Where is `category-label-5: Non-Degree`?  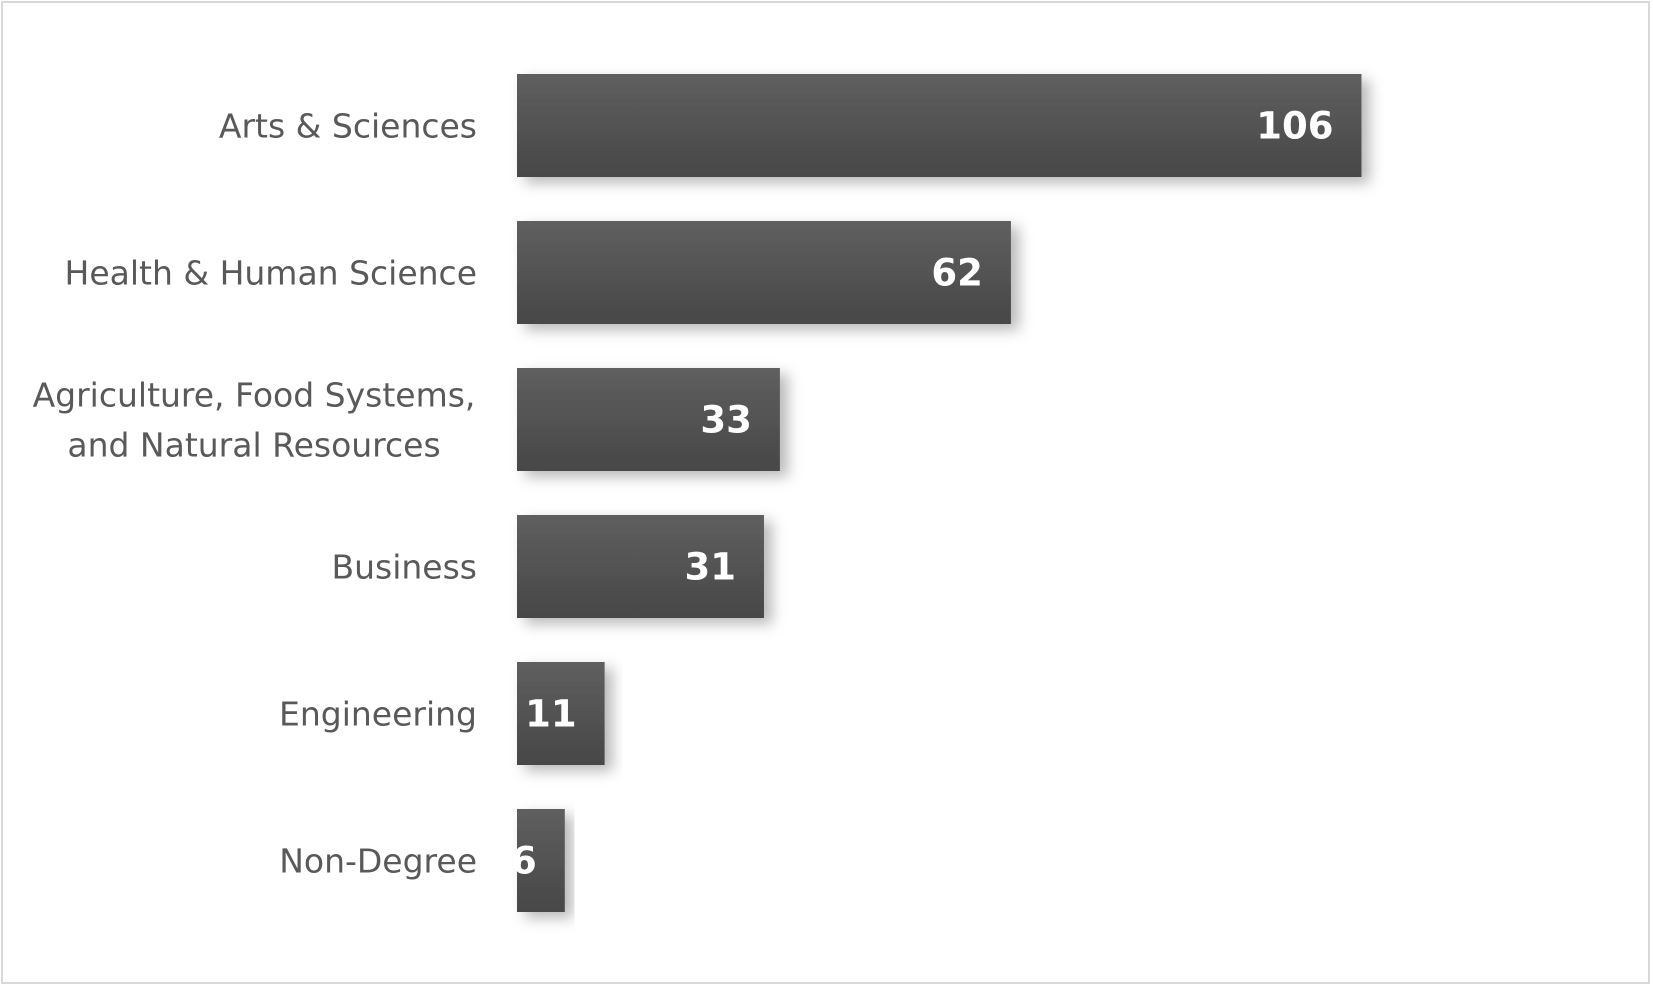
category-label-5: Non-Degree is located at coordinates (378, 861).